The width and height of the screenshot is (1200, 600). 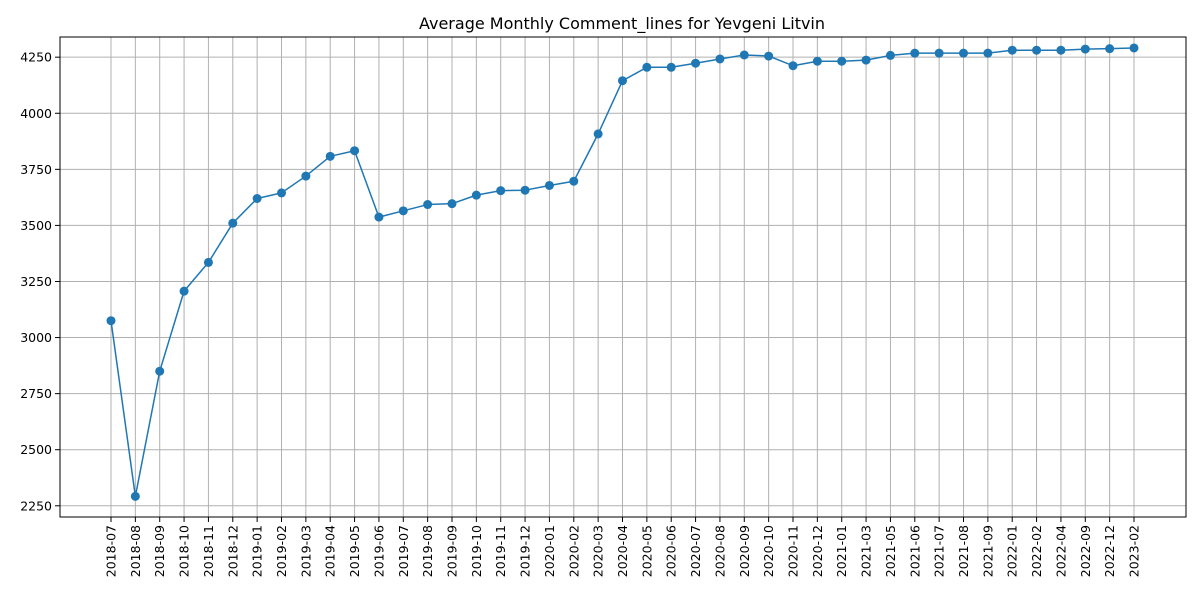 I want to click on x-tick-label: 2023-02, so click(x=1134, y=551).